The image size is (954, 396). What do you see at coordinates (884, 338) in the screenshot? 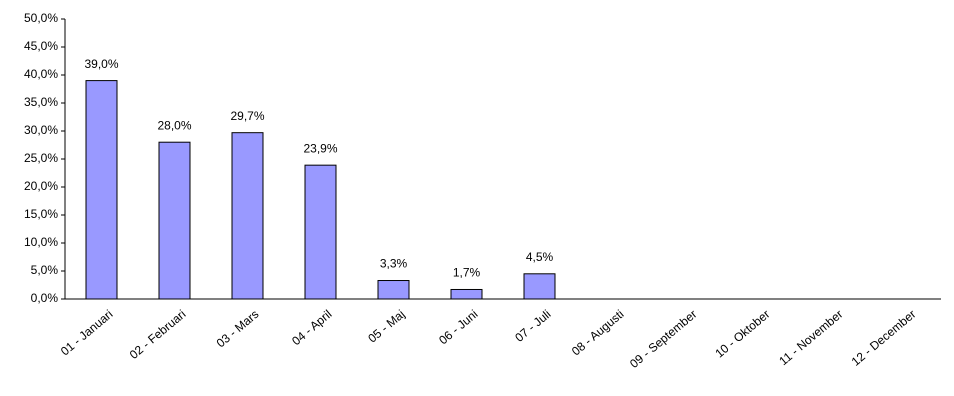
I see `x-tick-label: 12 - December` at bounding box center [884, 338].